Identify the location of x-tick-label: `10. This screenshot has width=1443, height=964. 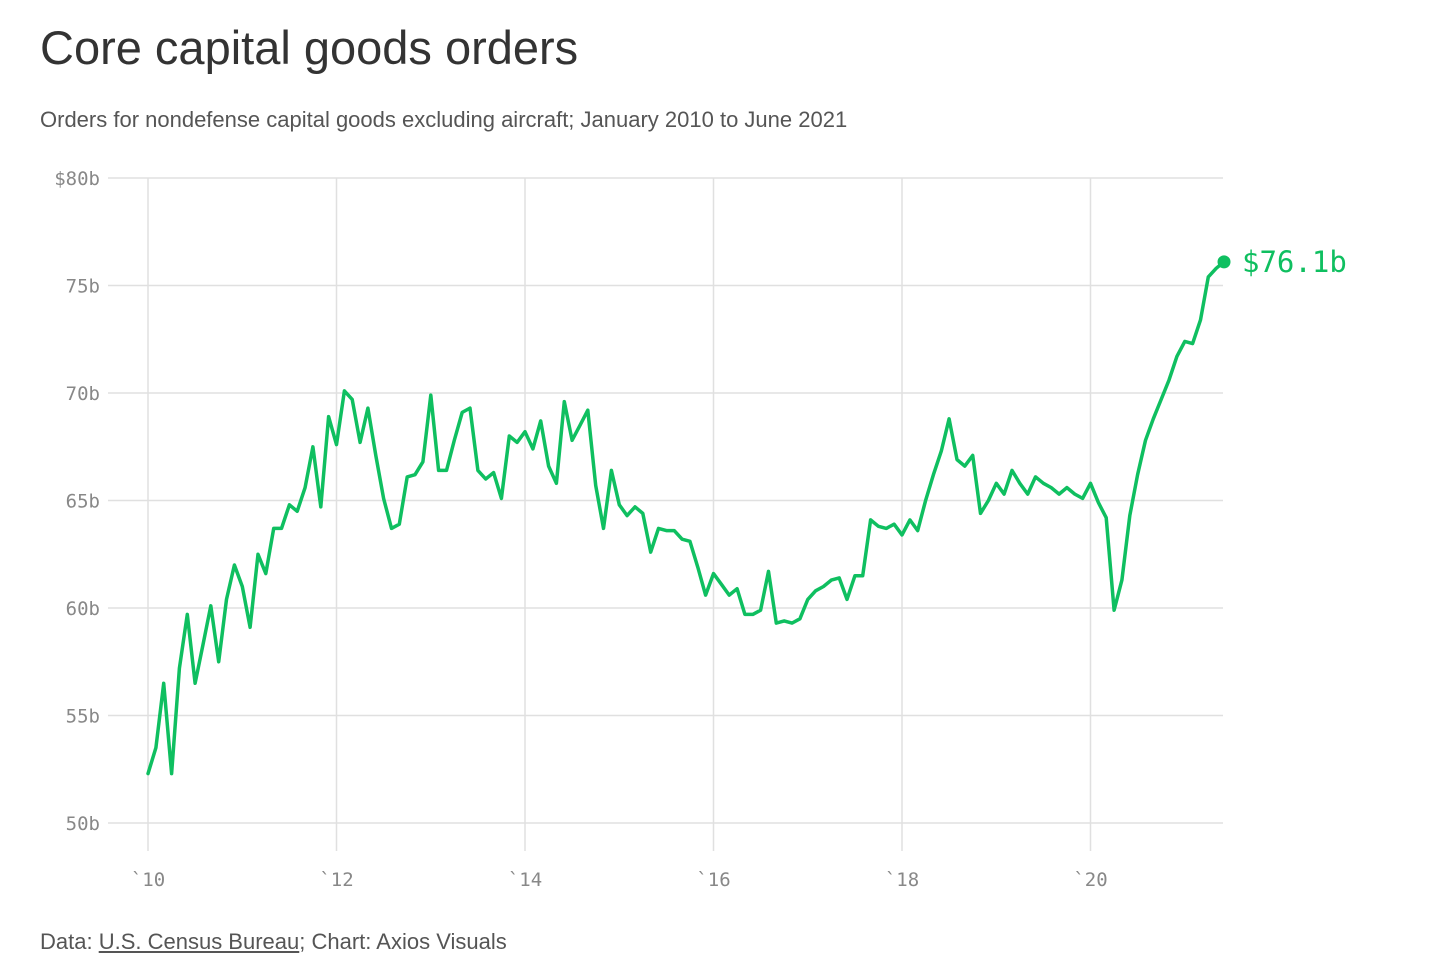
(148, 880).